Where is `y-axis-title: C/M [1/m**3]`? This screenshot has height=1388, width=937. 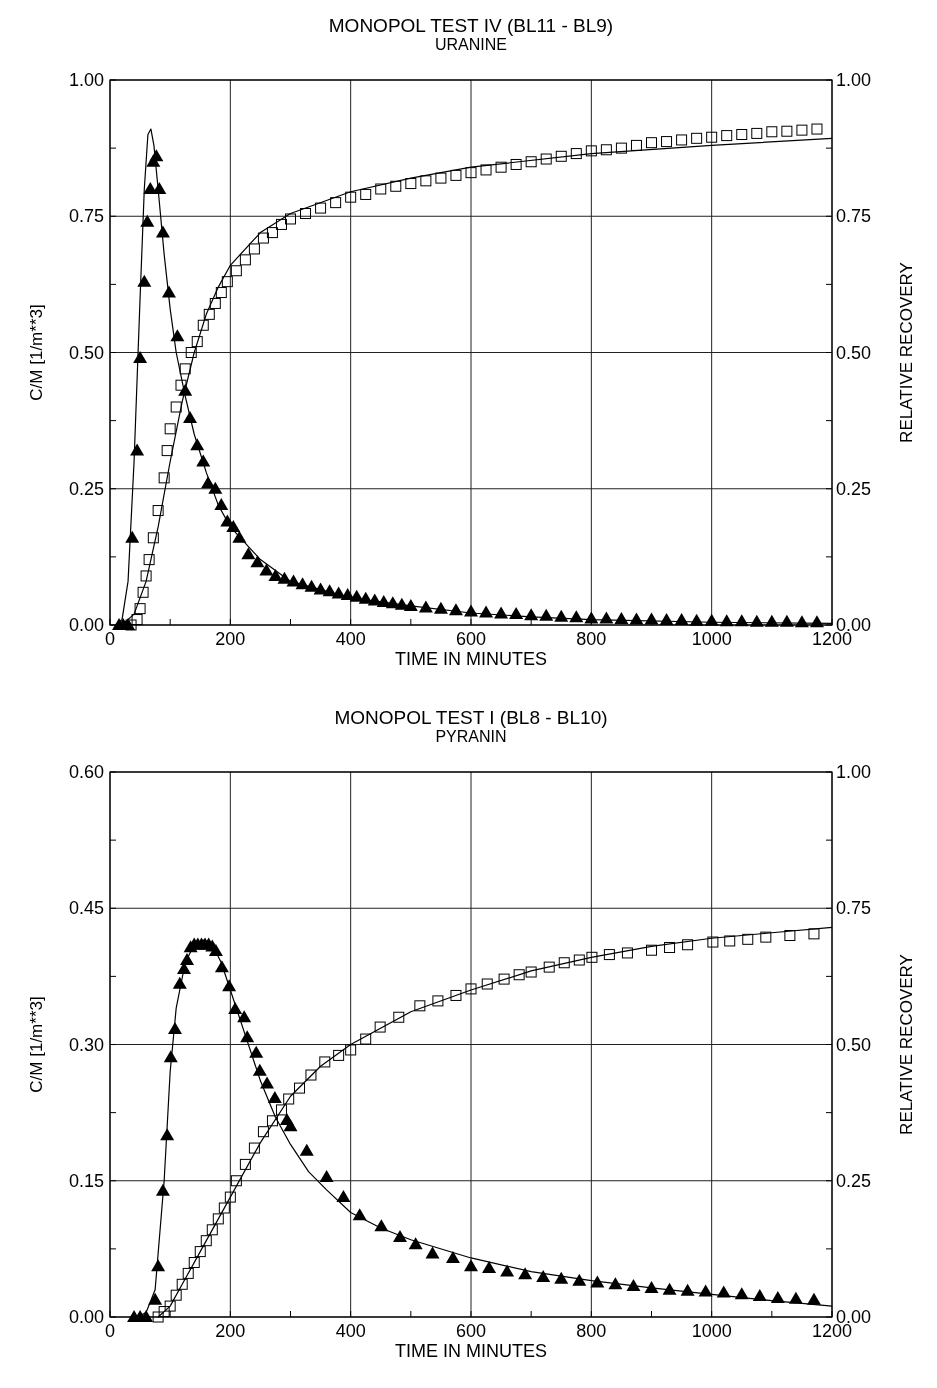 y-axis-title: C/M [1/m**3] is located at coordinates (36, 352).